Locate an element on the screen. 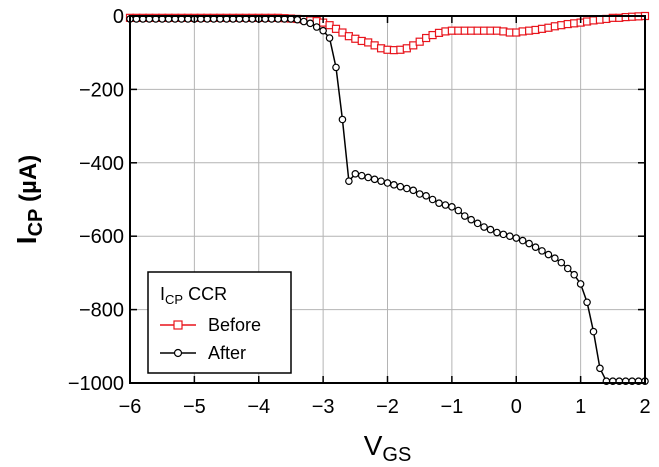 This screenshot has width=659, height=467. legend: ICP CCR Before After is located at coordinates (219, 322).